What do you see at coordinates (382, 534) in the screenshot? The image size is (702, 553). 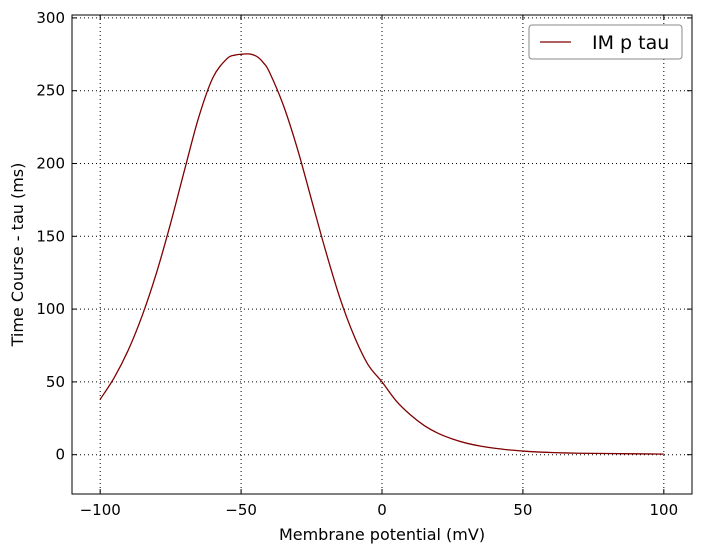 I see `x-axis-title: Membrane potential (mV)` at bounding box center [382, 534].